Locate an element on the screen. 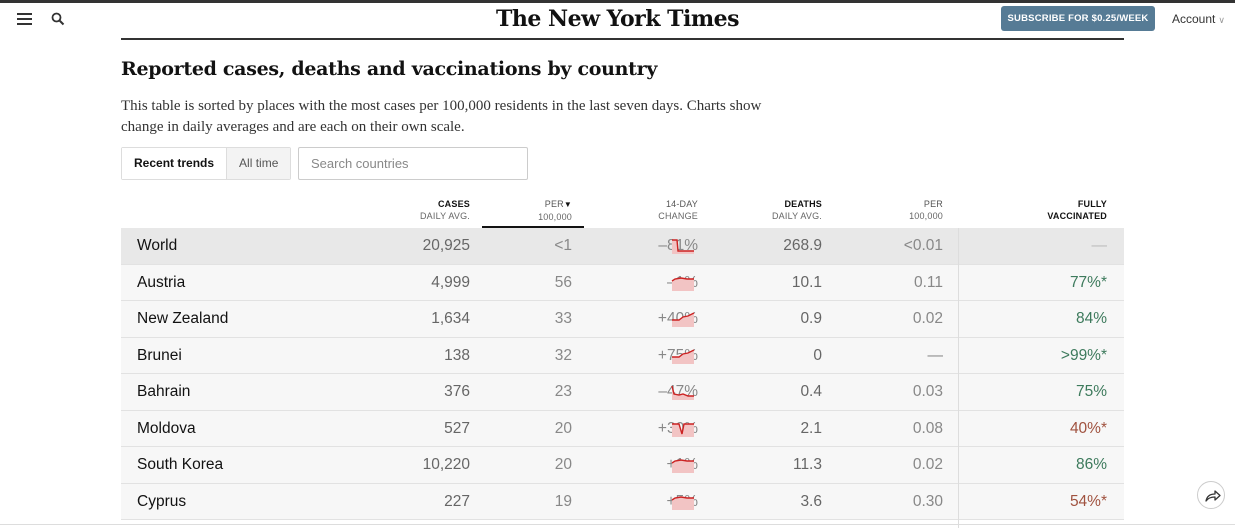 The image size is (1235, 530). deaths-daily-avg: 2.1 is located at coordinates (811, 428).